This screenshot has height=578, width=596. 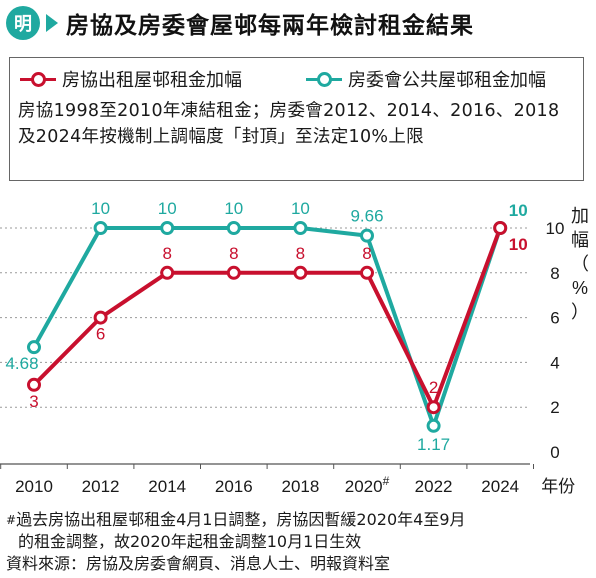 I want to click on legend-item-hs: 房委會公共屋邨租金加幅, so click(x=426, y=79).